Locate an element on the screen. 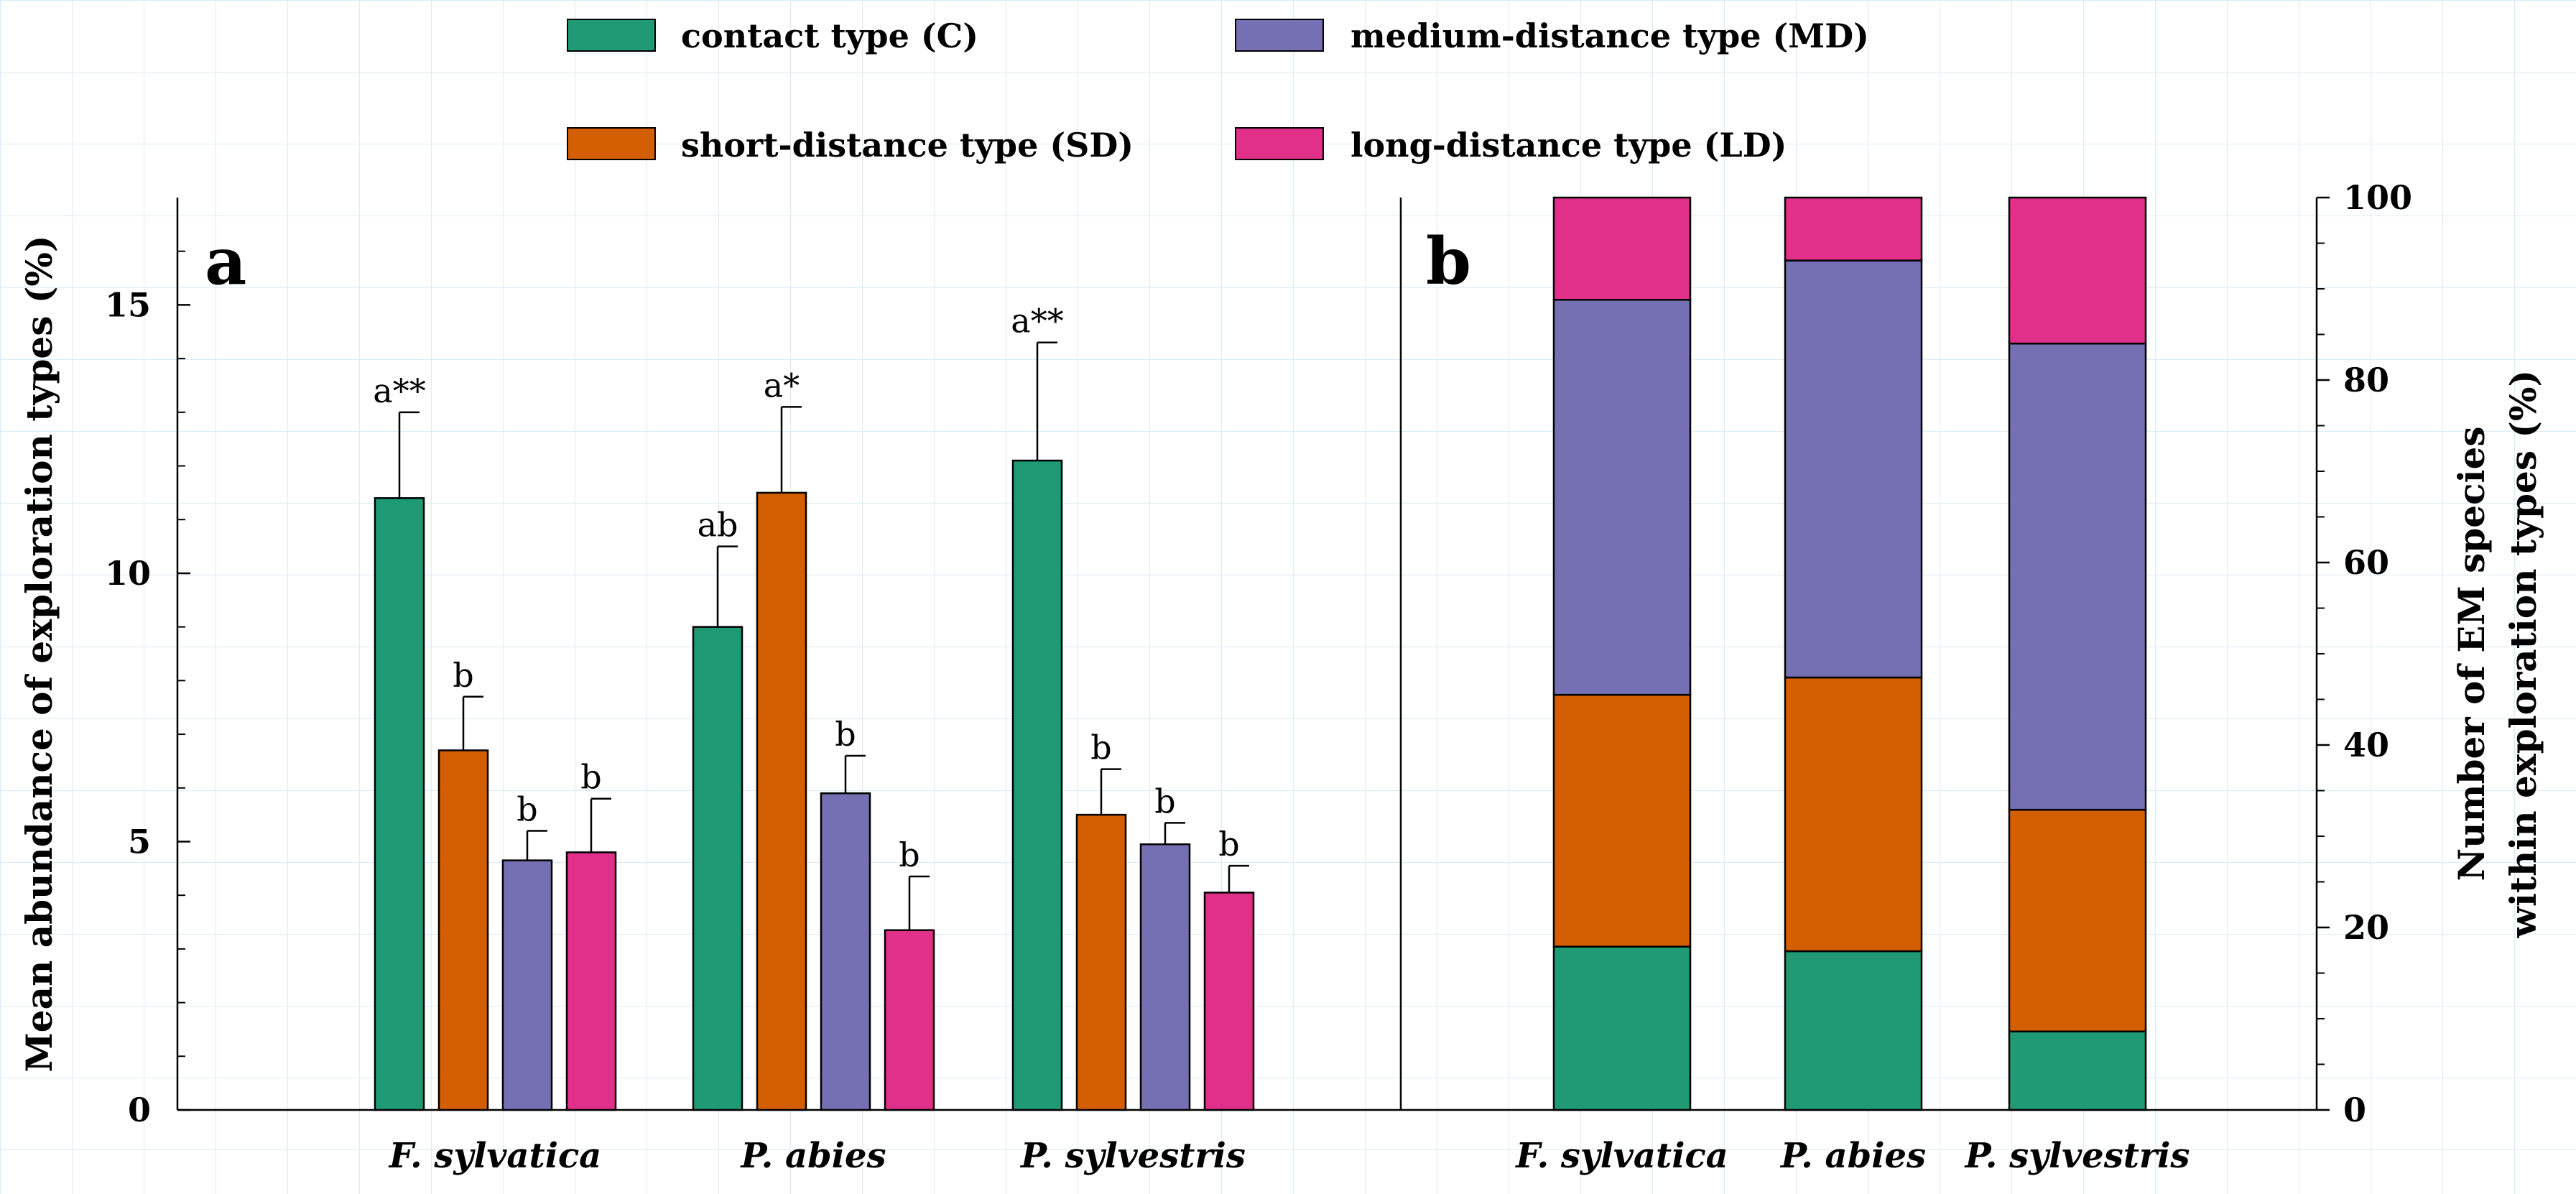  legend-item-md: medium-distance type (MD) is located at coordinates (1552, 36).